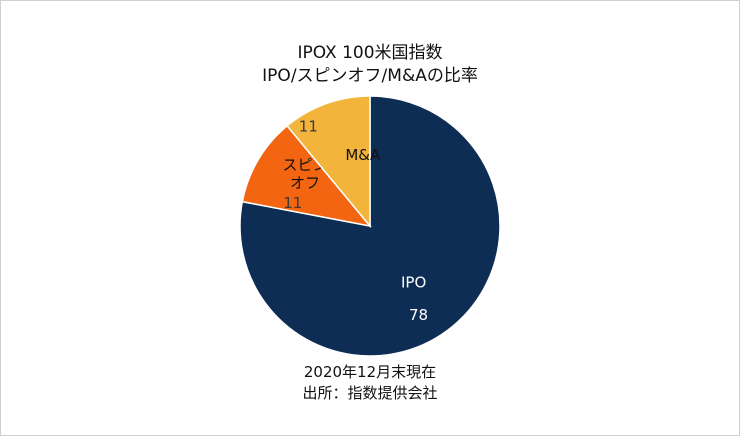  I want to click on slice-label-2-line-2: オフ, so click(305, 183).